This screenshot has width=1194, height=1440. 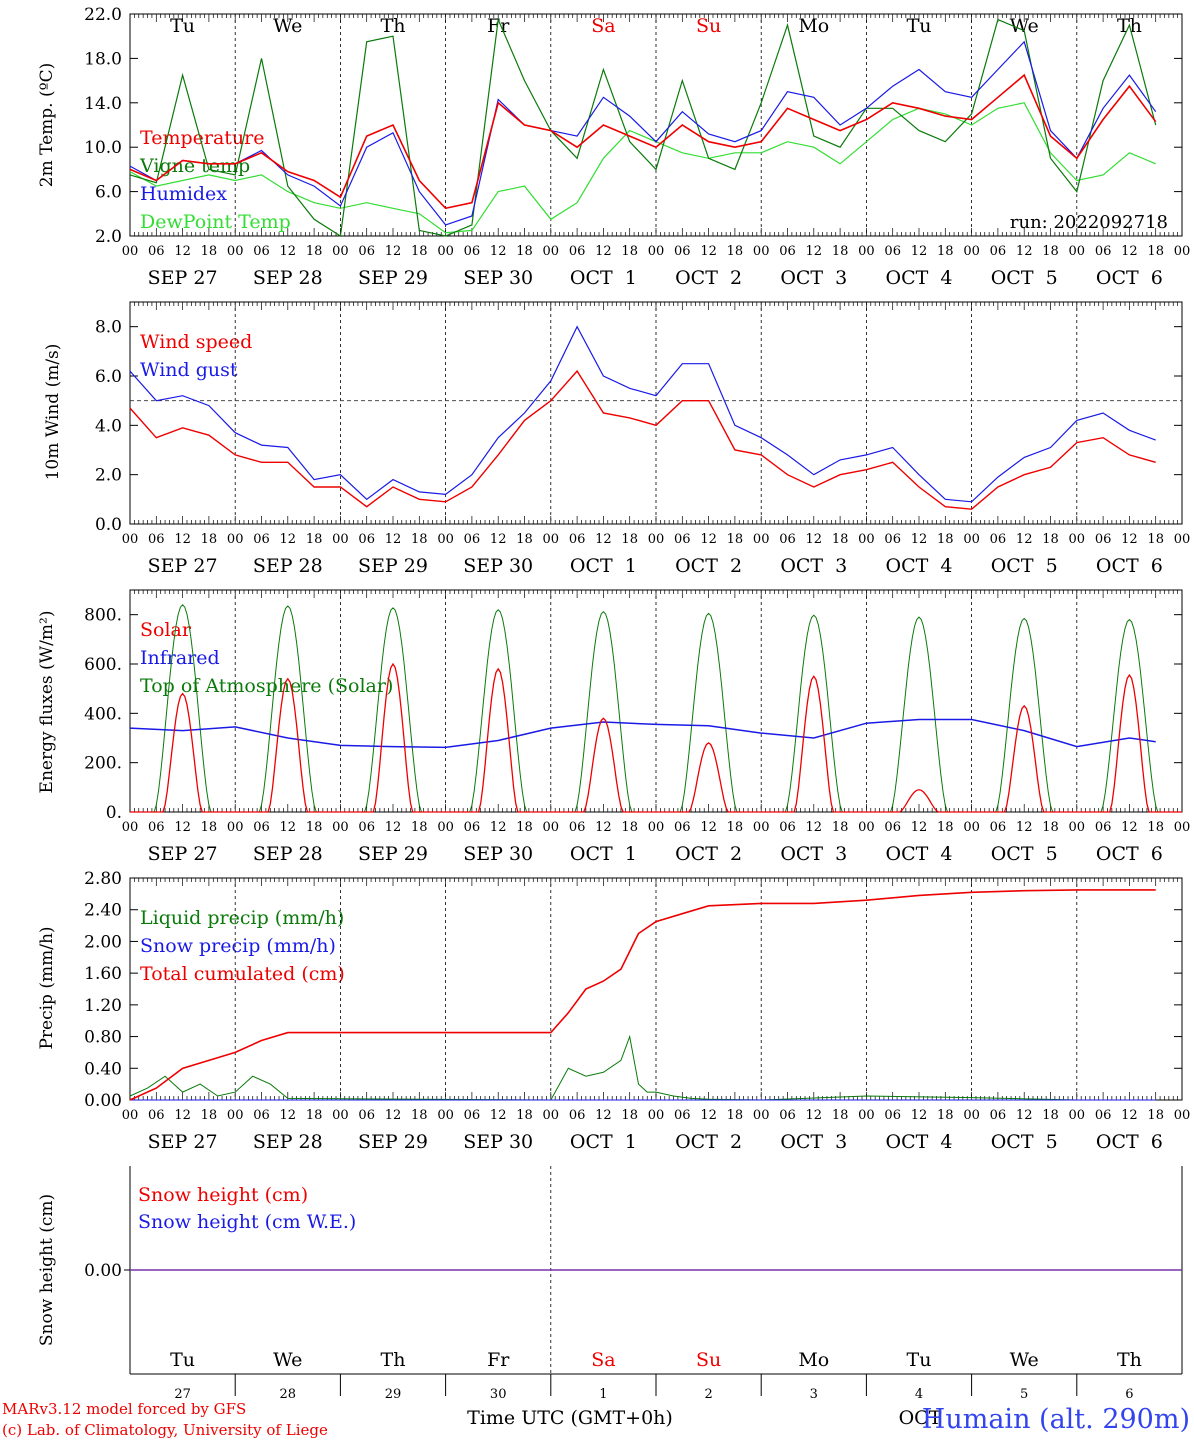 What do you see at coordinates (103, 1006) in the screenshot?
I see `y-tick-label: 1.20` at bounding box center [103, 1006].